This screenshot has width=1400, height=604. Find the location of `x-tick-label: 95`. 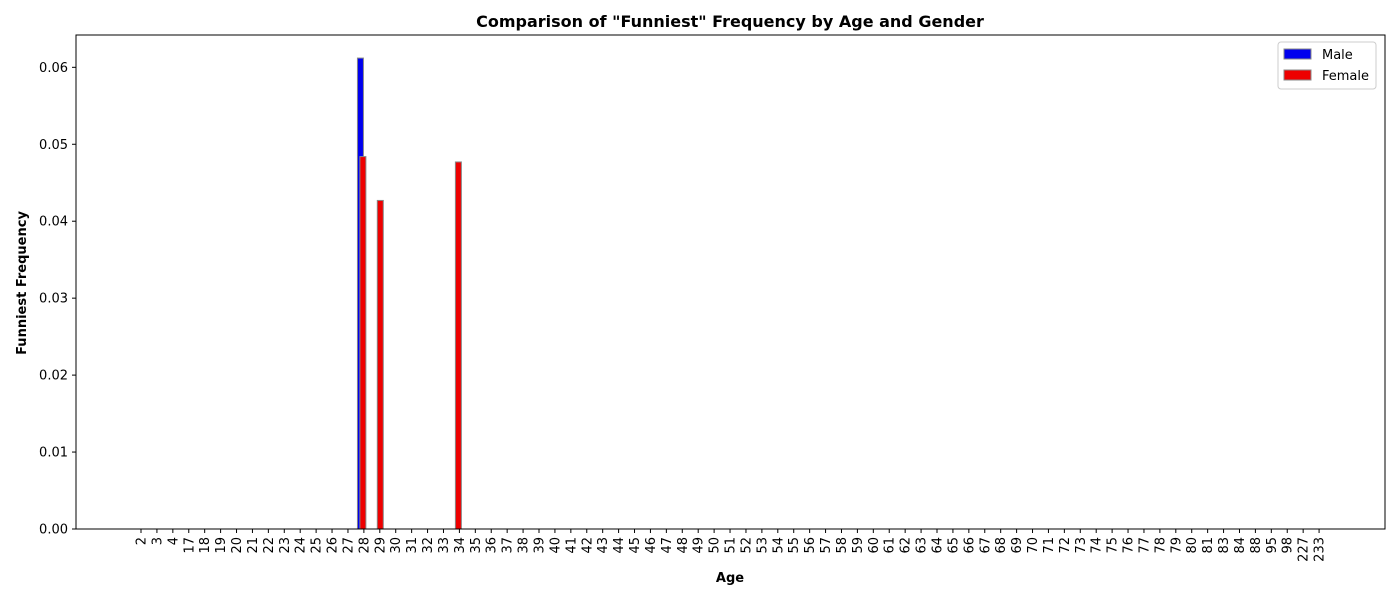

x-tick-label: 95 is located at coordinates (1272, 545).